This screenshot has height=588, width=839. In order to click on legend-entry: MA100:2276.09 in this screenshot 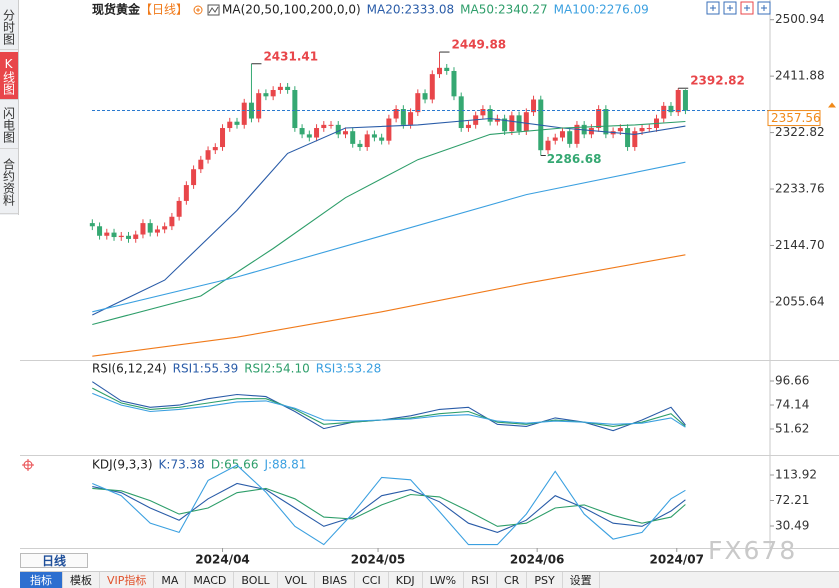, I will do `click(601, 10)`.